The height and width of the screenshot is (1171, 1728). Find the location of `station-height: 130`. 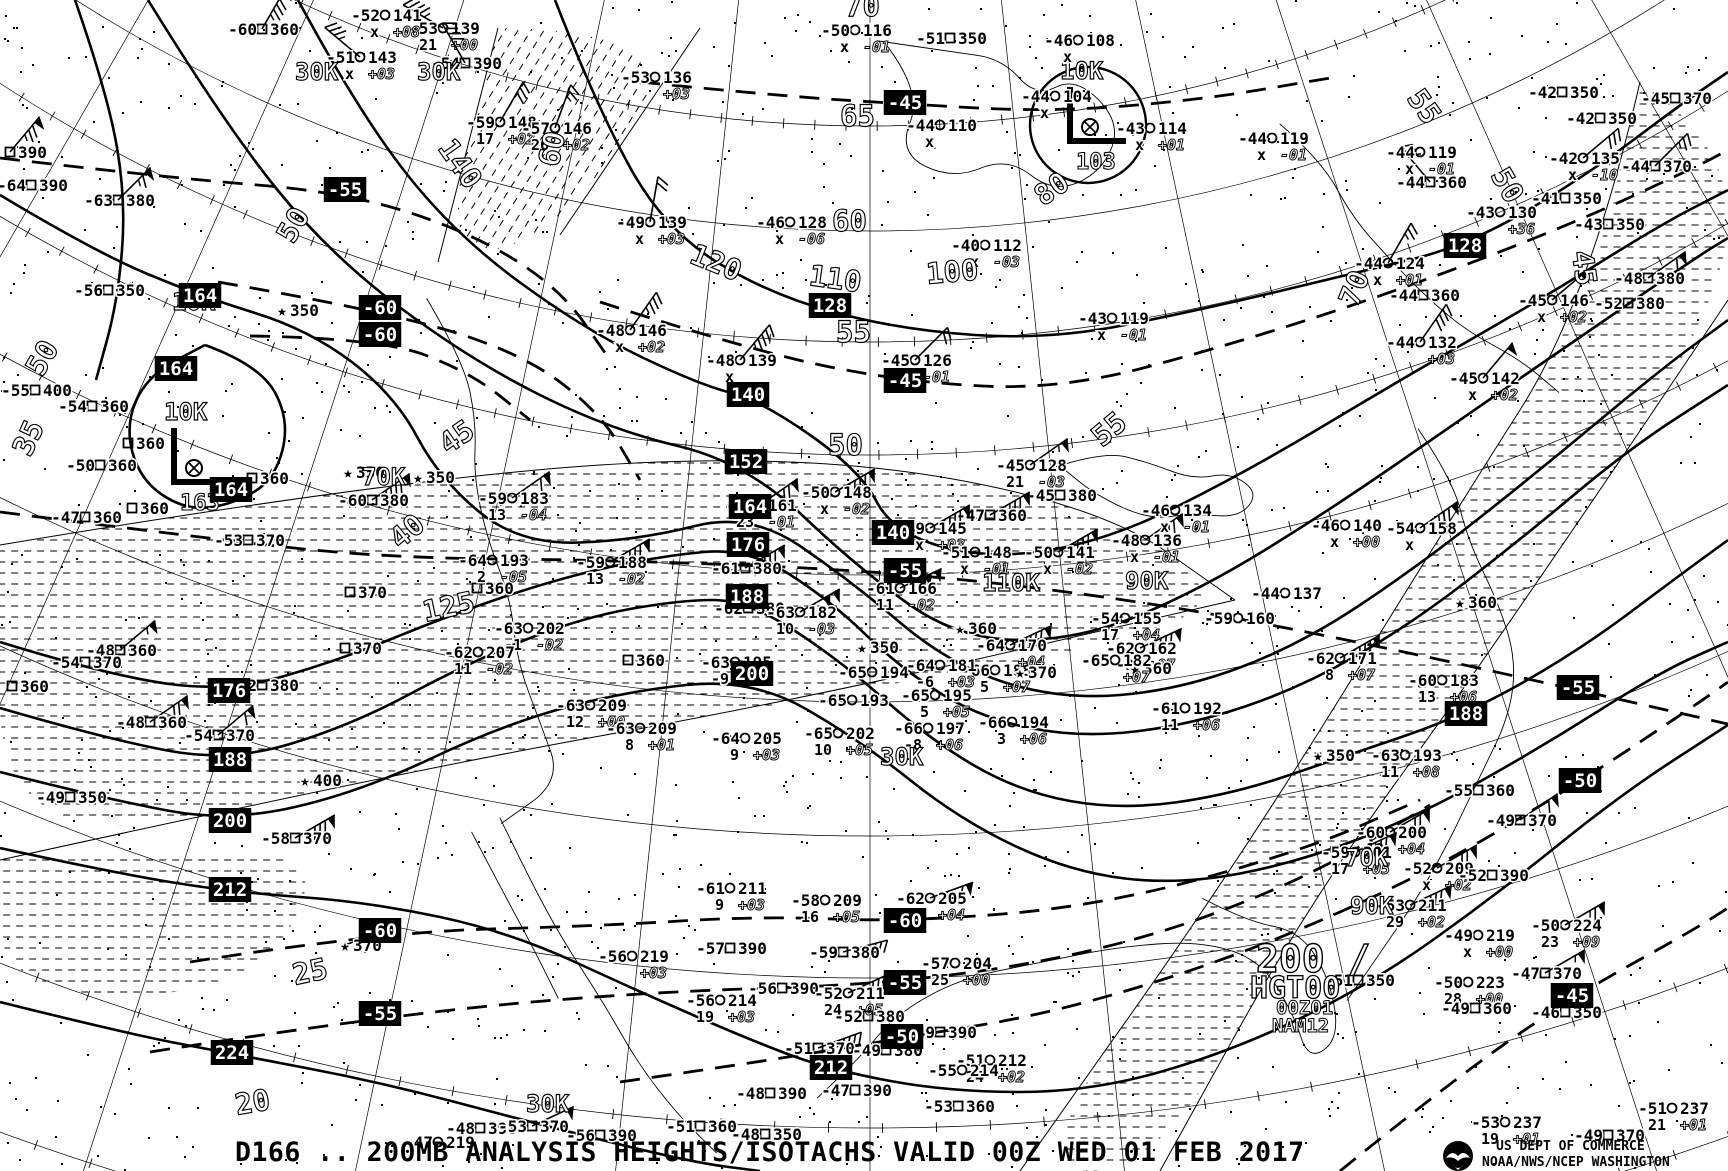

station-height: 130 is located at coordinates (1522, 212).